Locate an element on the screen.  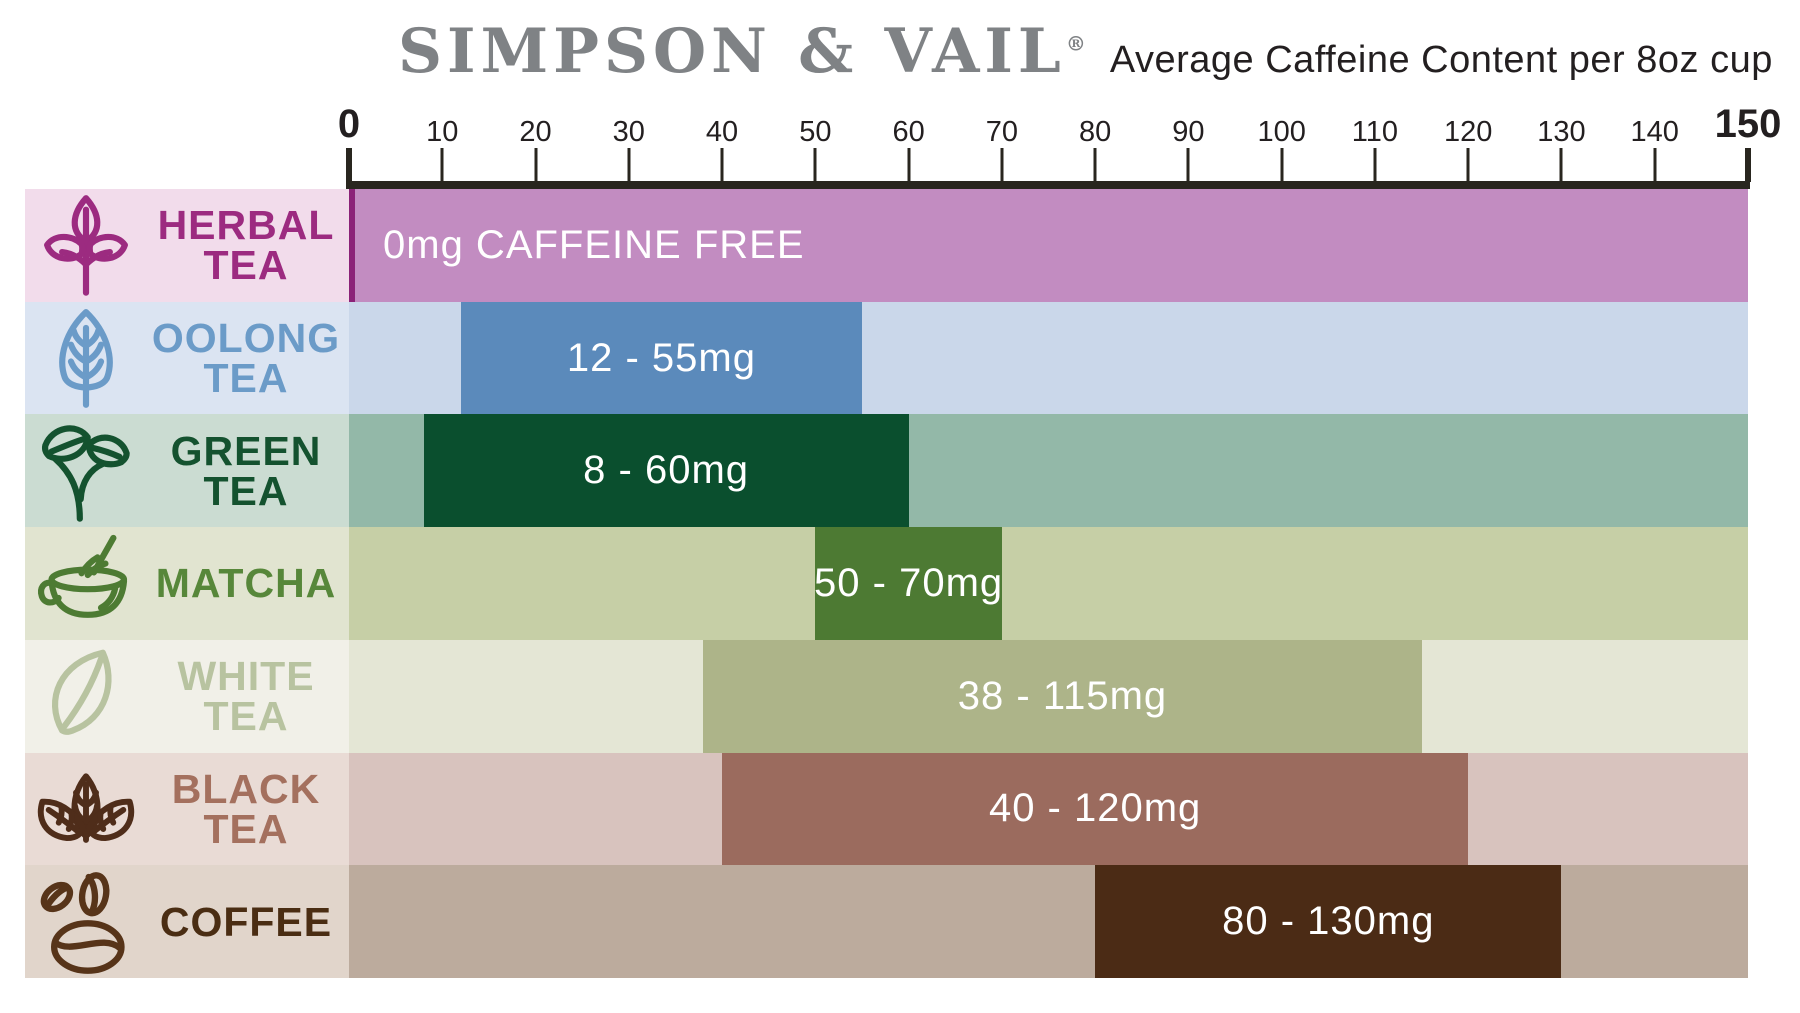
row-black-tea: BLACK TEA 40 - 120mg is located at coordinates (900, 809).